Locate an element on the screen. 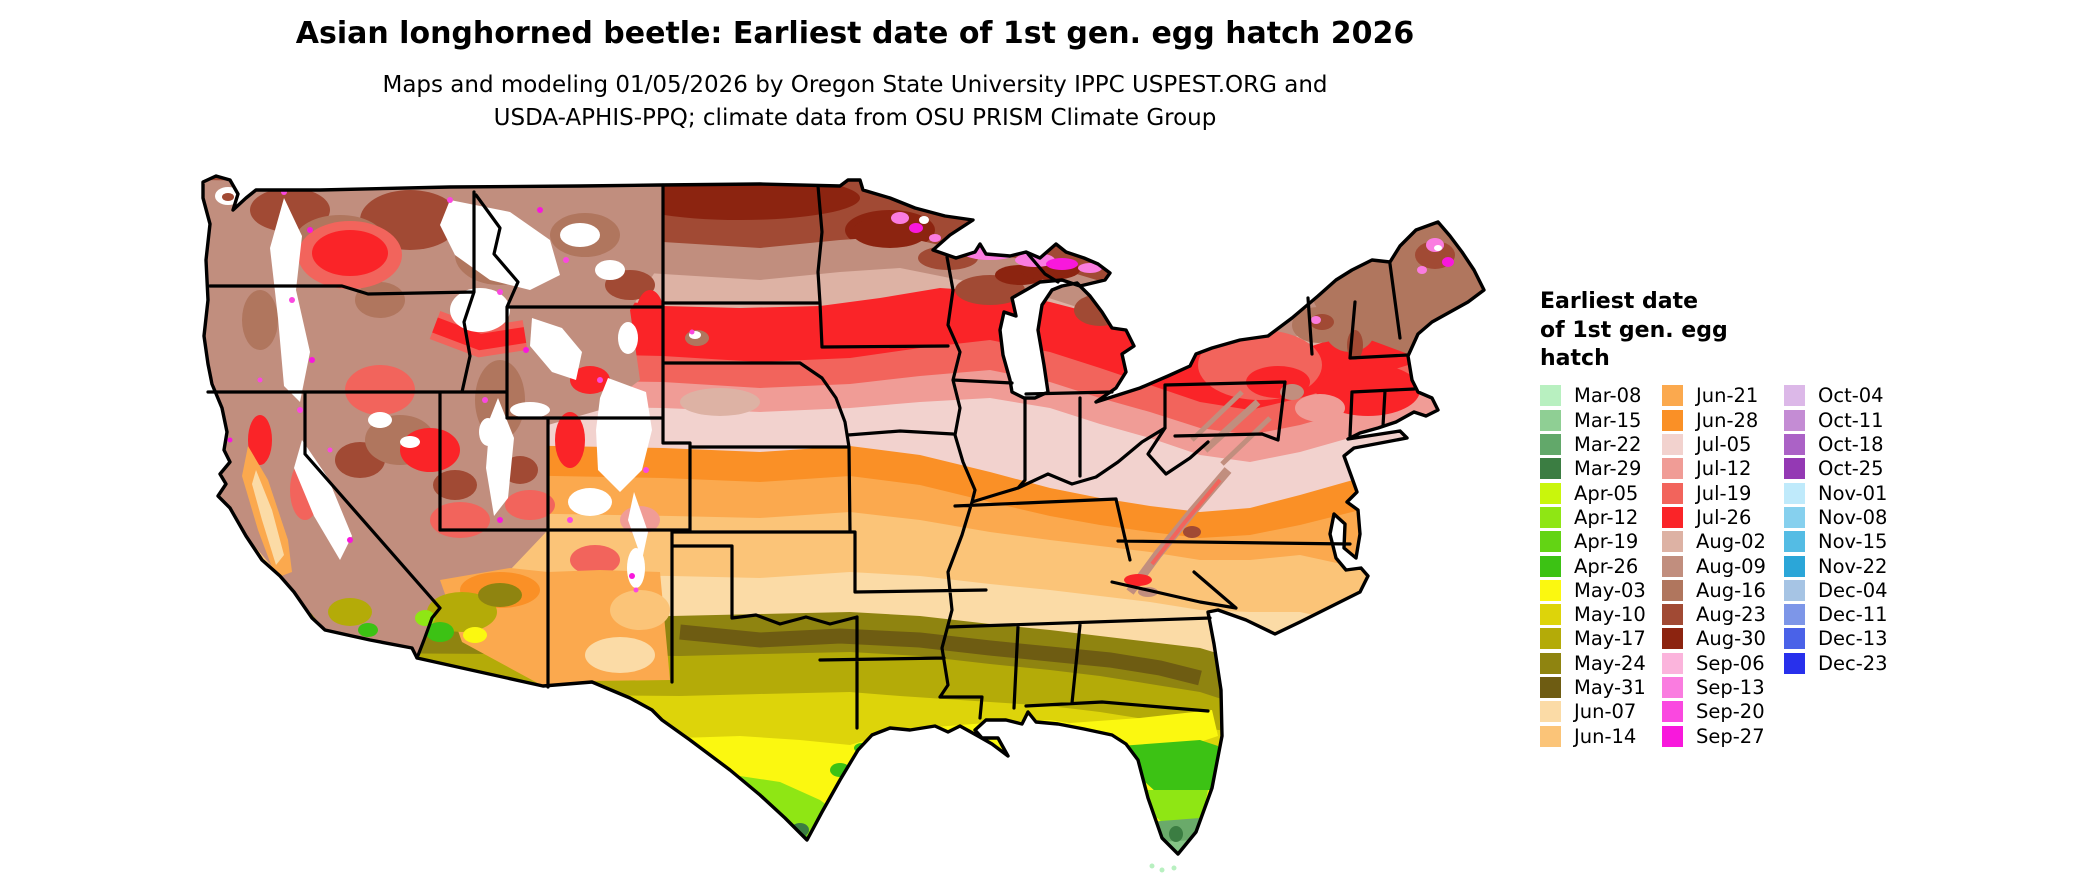  legend-label: May-17 is located at coordinates (1610, 639).